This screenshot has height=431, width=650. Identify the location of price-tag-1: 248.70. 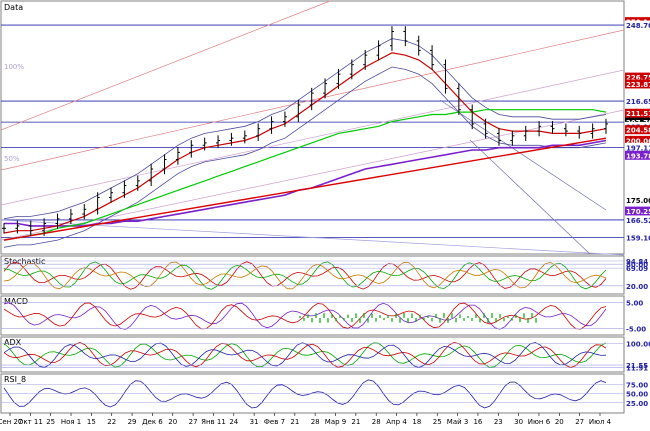
(638, 26).